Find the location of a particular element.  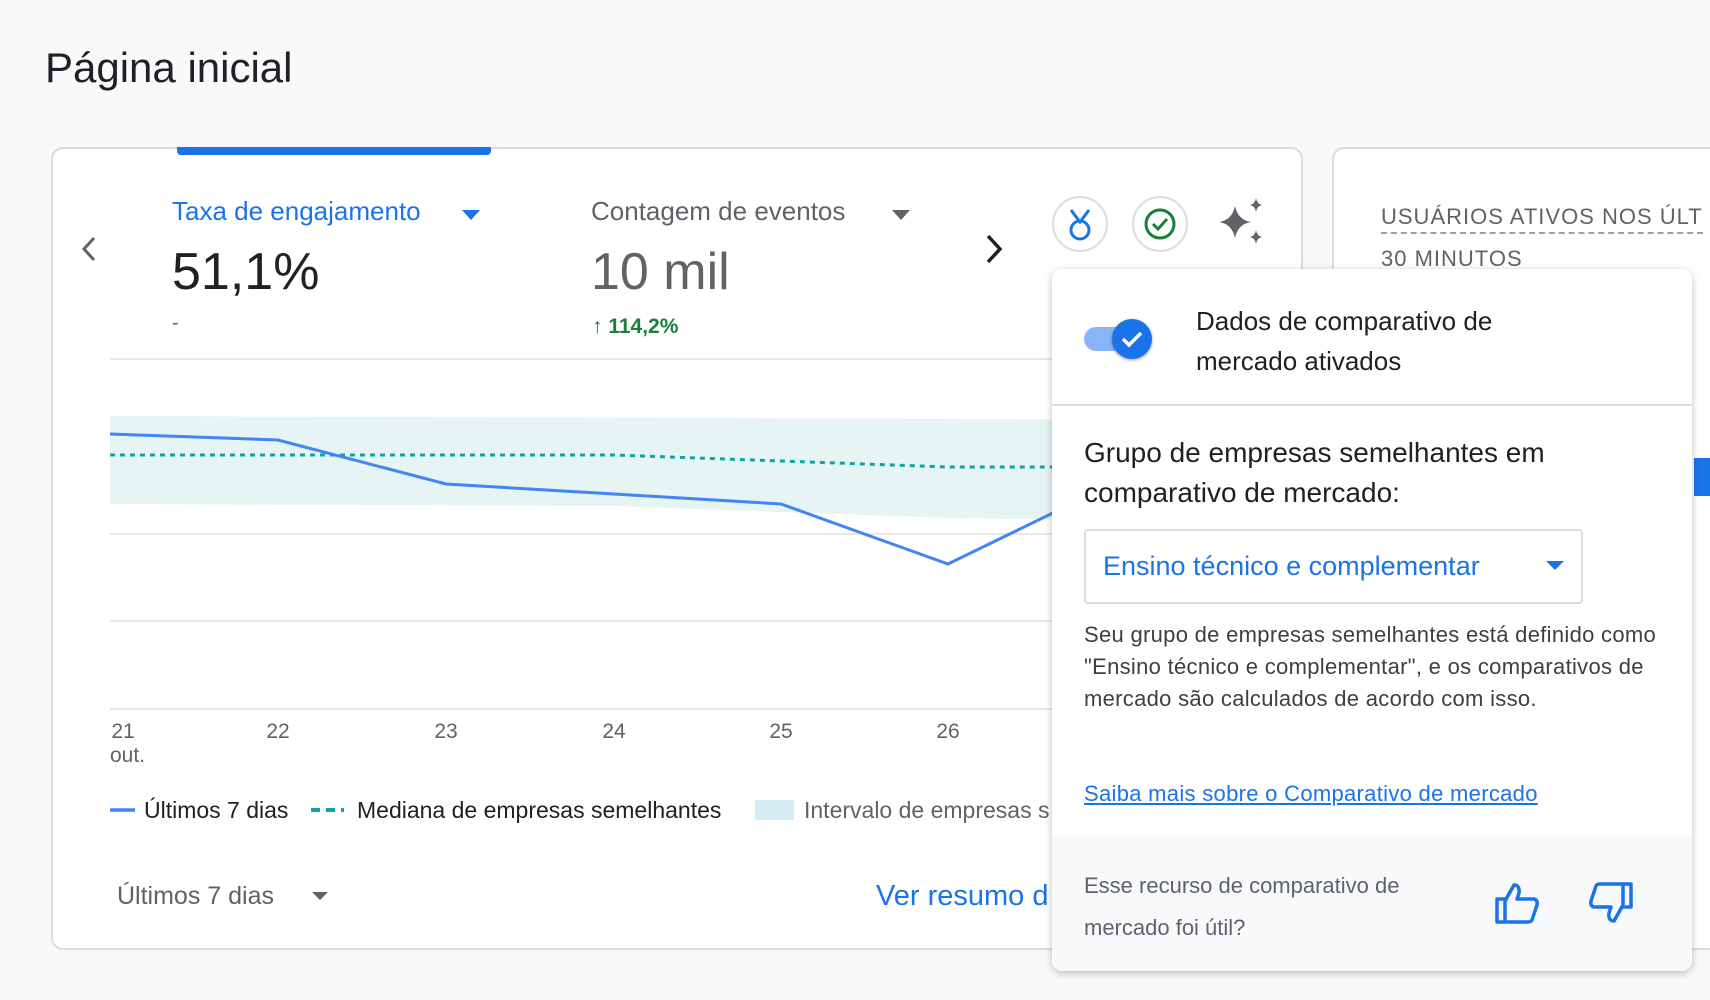

up-arrow: ↑ is located at coordinates (597, 326).